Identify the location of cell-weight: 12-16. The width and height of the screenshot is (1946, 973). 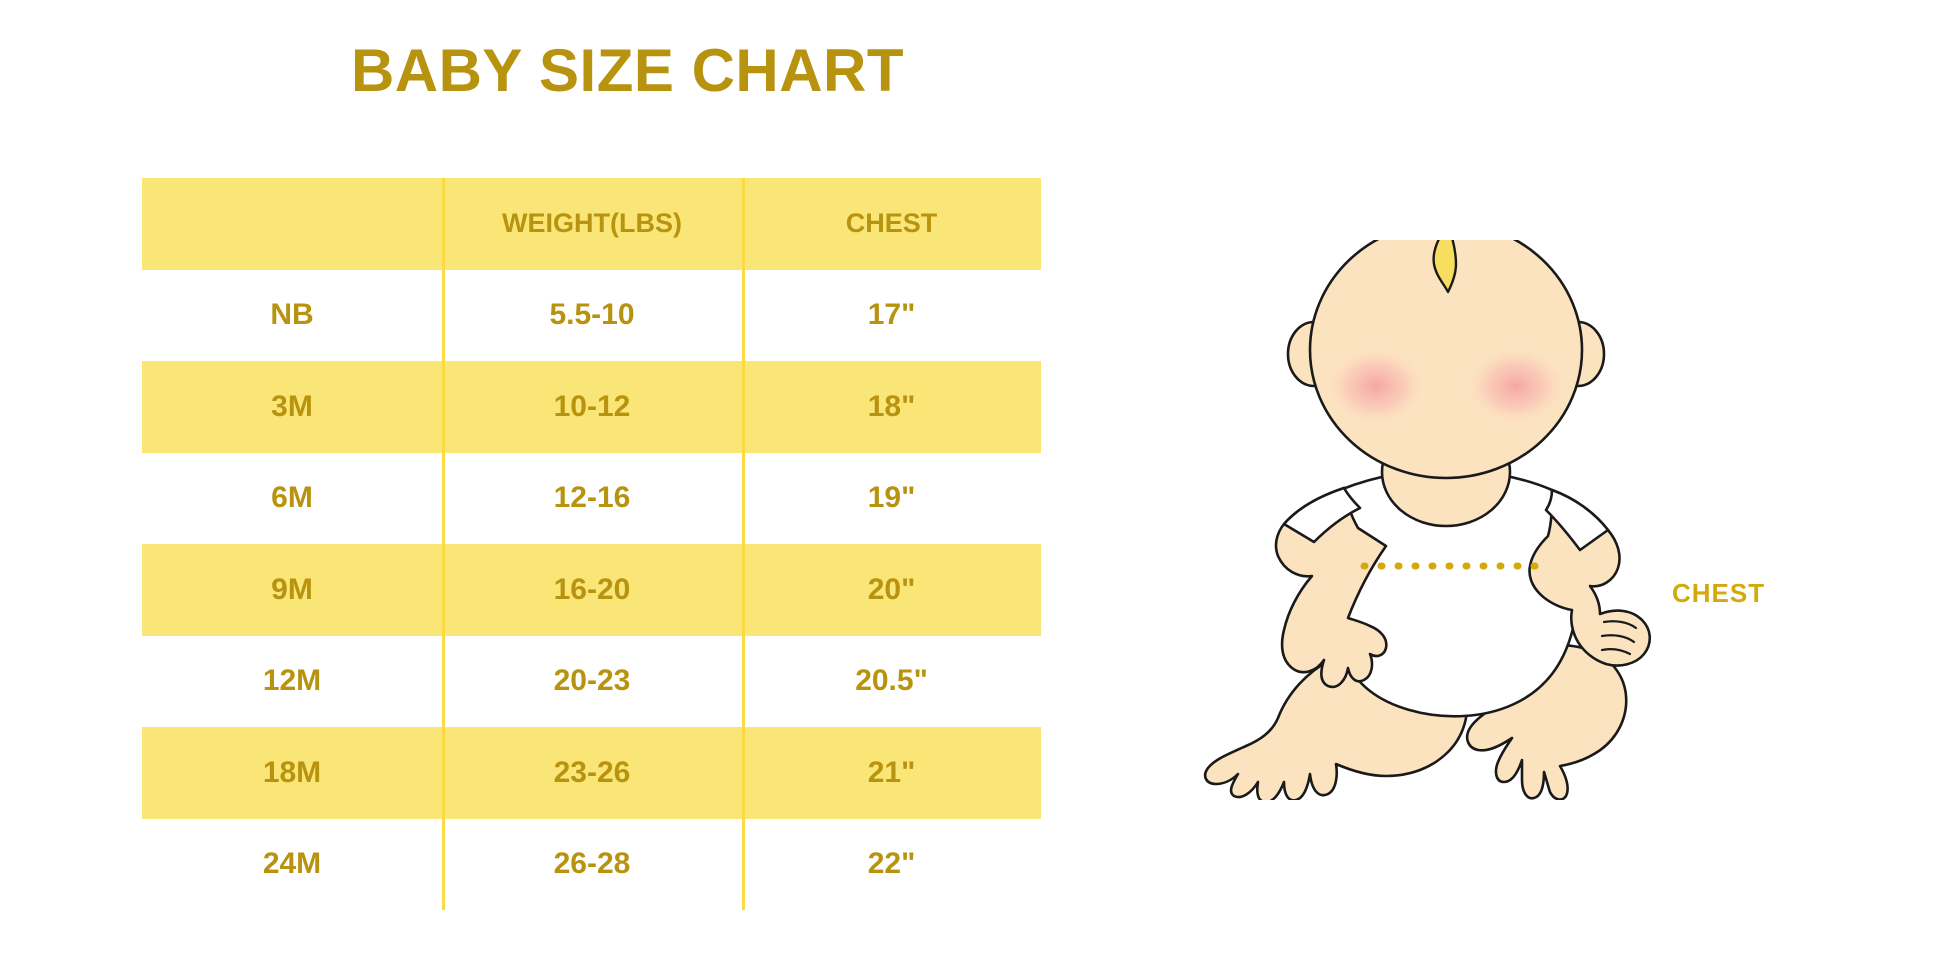
(592, 498).